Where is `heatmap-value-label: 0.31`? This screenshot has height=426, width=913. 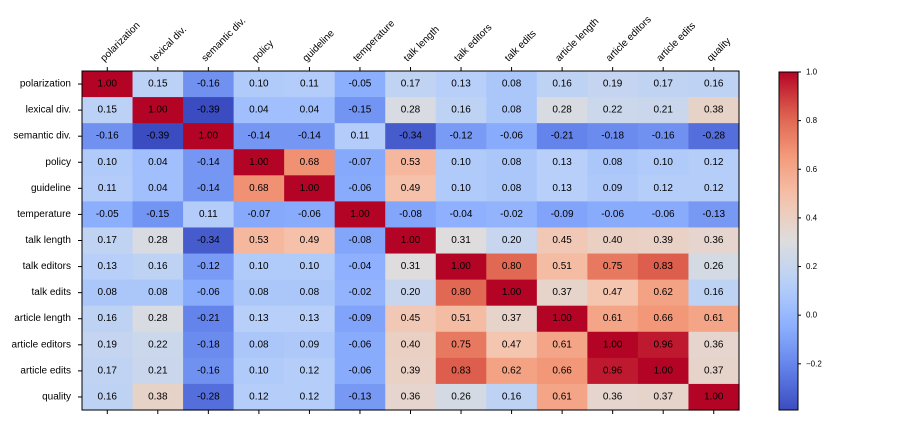
heatmap-value-label: 0.31 is located at coordinates (411, 266).